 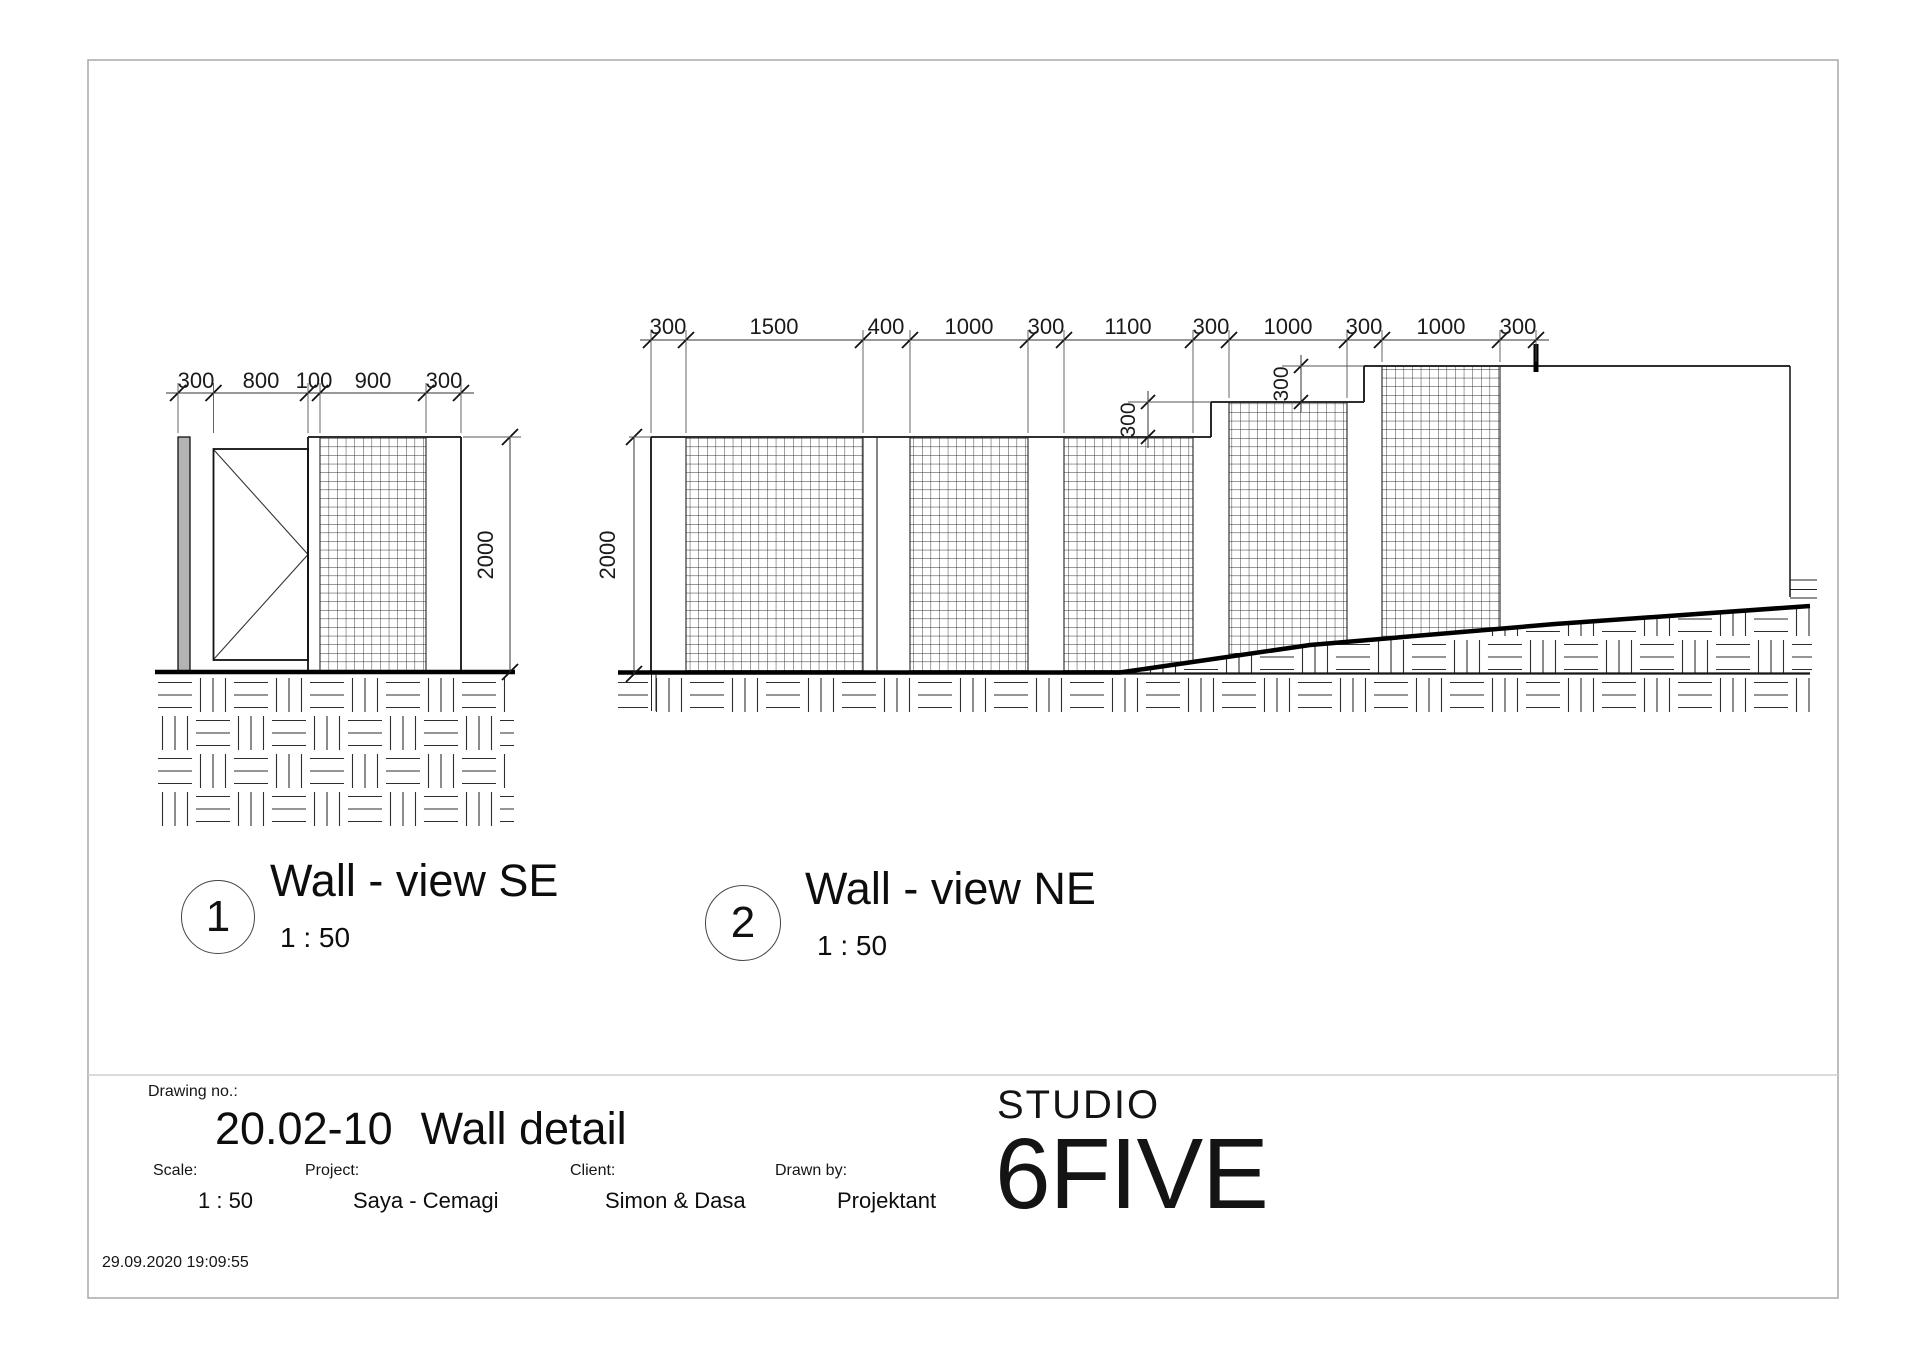 I want to click on drawn-by-label: Drawn by:, so click(x=811, y=1170).